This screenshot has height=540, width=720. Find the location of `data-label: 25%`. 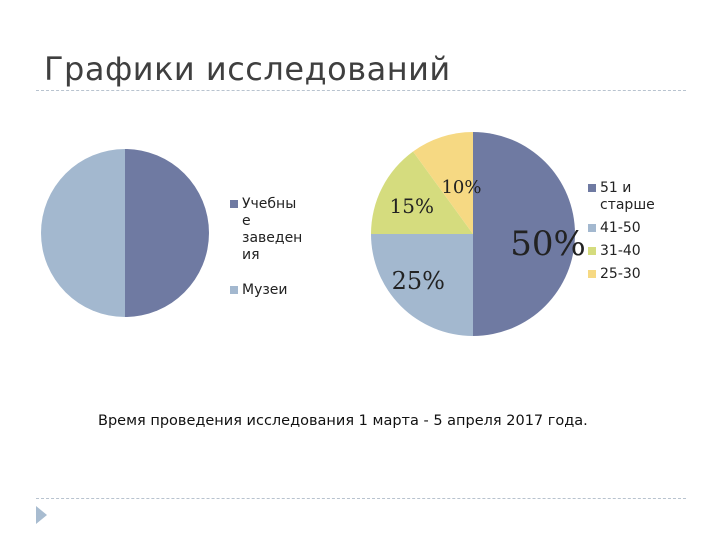

data-label: 25% is located at coordinates (418, 281).